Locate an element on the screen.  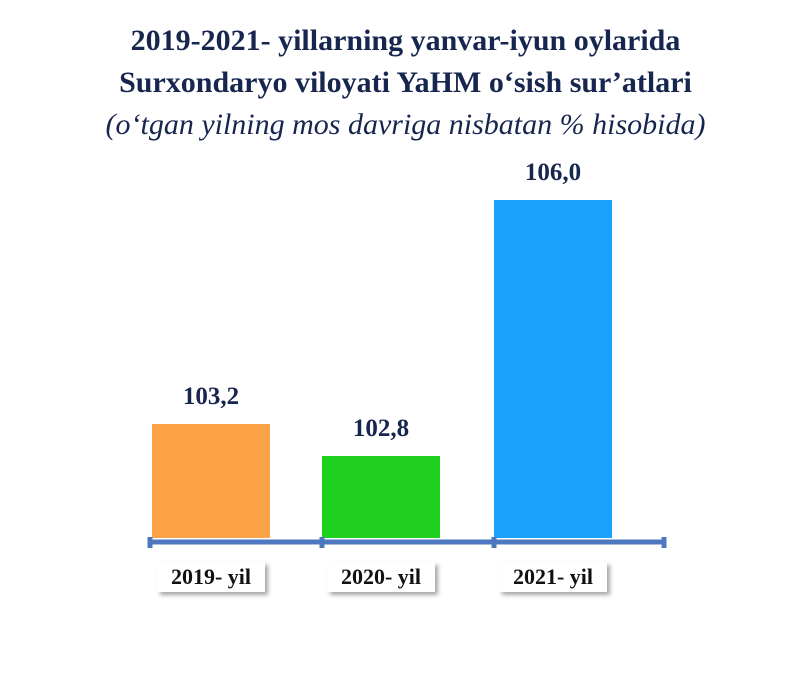
value-label-2: 102,8 is located at coordinates (381, 428).